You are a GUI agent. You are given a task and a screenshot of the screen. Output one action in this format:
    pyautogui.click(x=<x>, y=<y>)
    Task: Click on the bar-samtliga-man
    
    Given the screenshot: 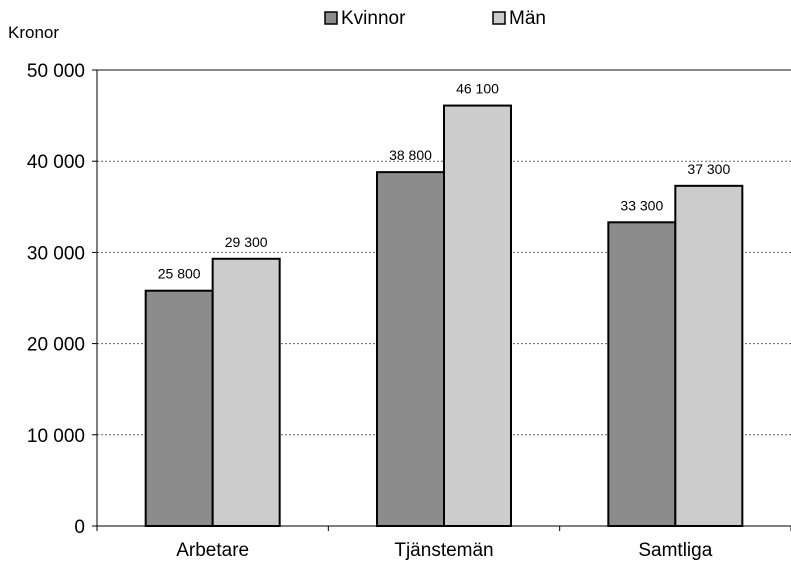 What is the action you would take?
    pyautogui.click(x=709, y=355)
    